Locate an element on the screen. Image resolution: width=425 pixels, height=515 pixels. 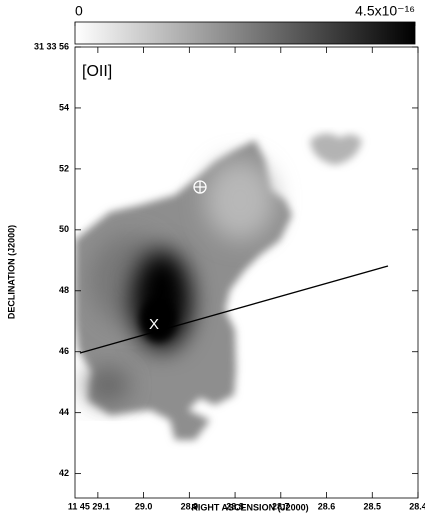
x-tick-label: 29.0 is located at coordinates (144, 506).